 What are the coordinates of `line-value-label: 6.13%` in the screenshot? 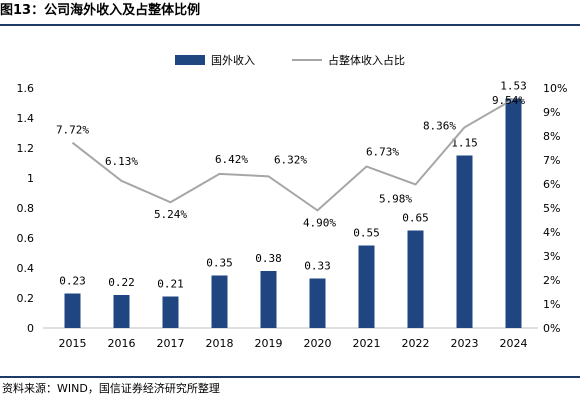 It's located at (121, 161).